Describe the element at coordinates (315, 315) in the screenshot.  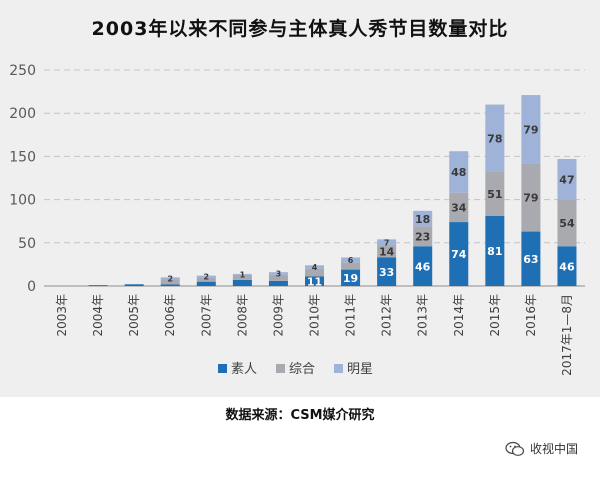
I see `x-tick-label: 2010年` at that location.